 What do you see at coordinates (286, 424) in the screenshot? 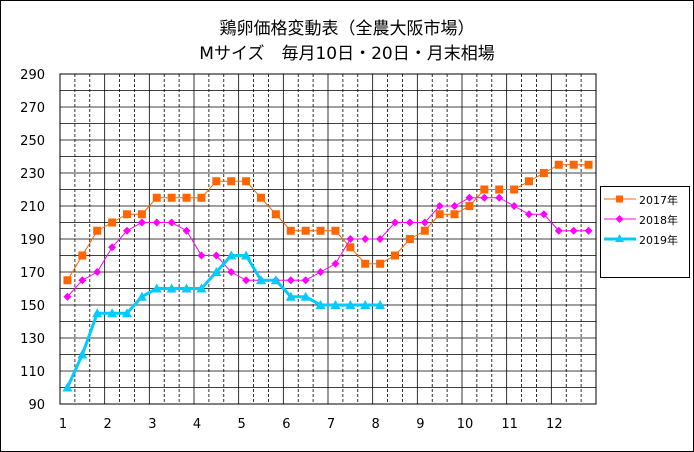
I see `x-tick-label: 6` at bounding box center [286, 424].